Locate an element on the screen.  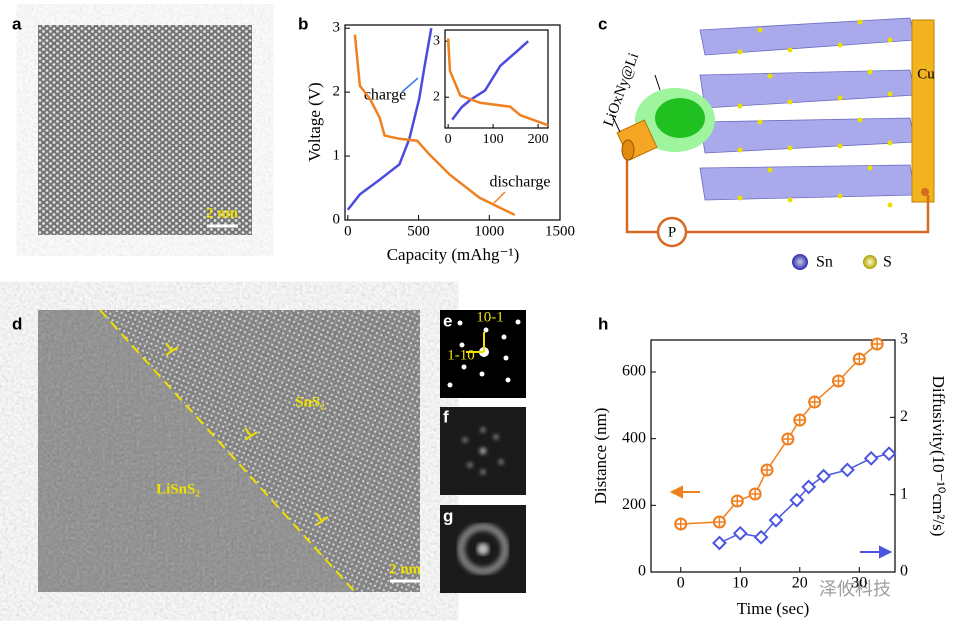
legend-label: Sn is located at coordinates (824, 262).